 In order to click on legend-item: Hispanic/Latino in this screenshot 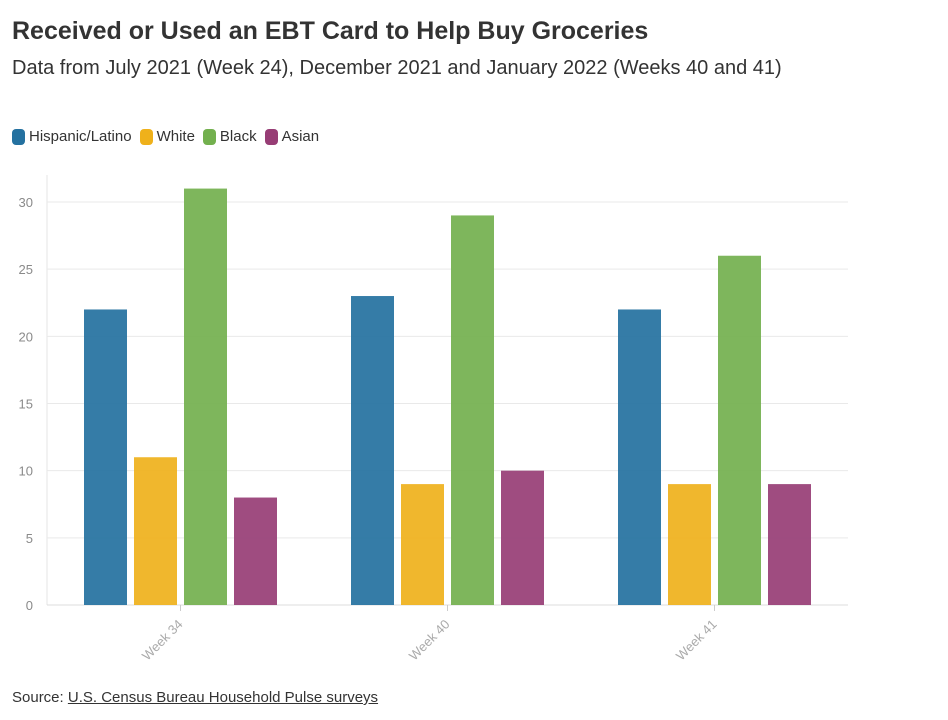, I will do `click(72, 136)`.